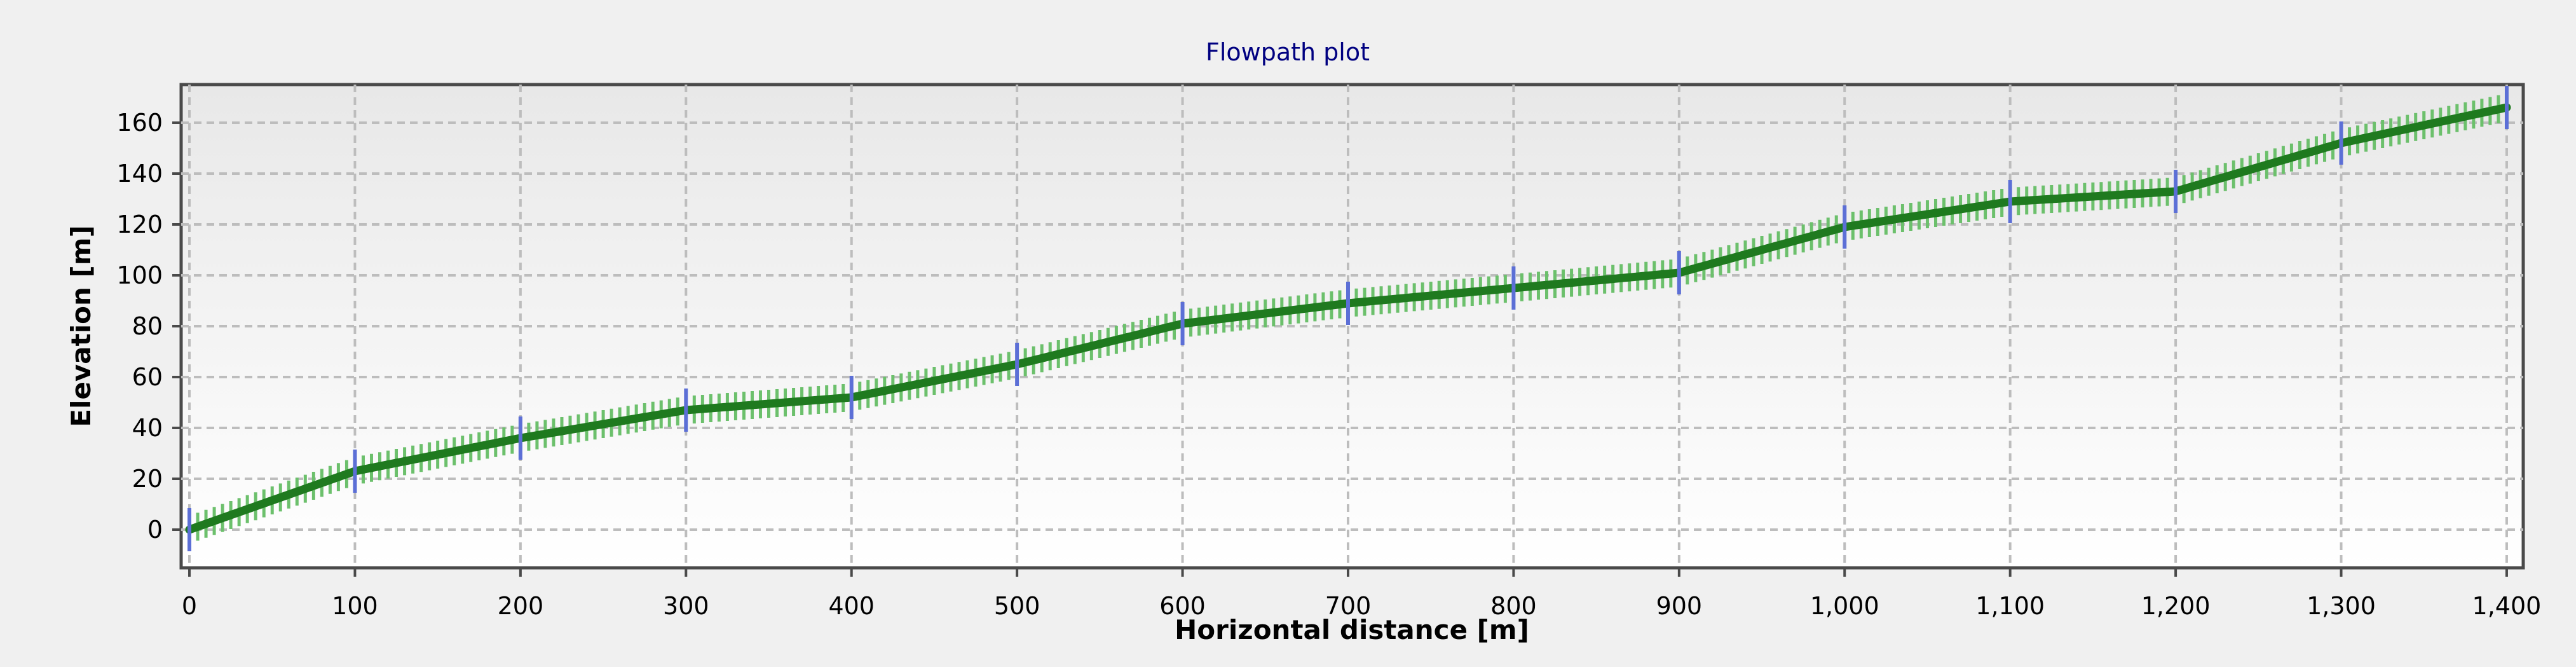 This screenshot has width=2576, height=667. I want to click on x-tick-label: 1,400, so click(2507, 606).